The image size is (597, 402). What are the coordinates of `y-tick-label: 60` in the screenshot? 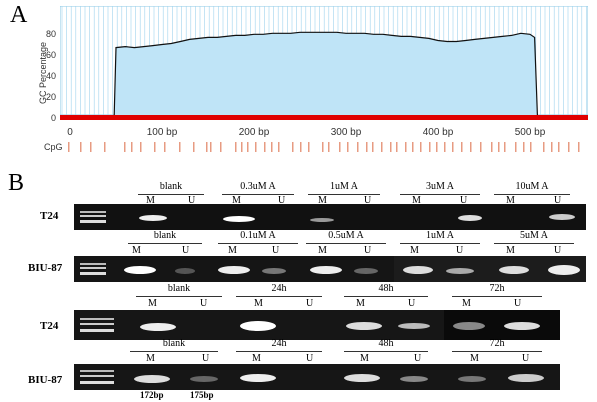 It's located at (50, 55).